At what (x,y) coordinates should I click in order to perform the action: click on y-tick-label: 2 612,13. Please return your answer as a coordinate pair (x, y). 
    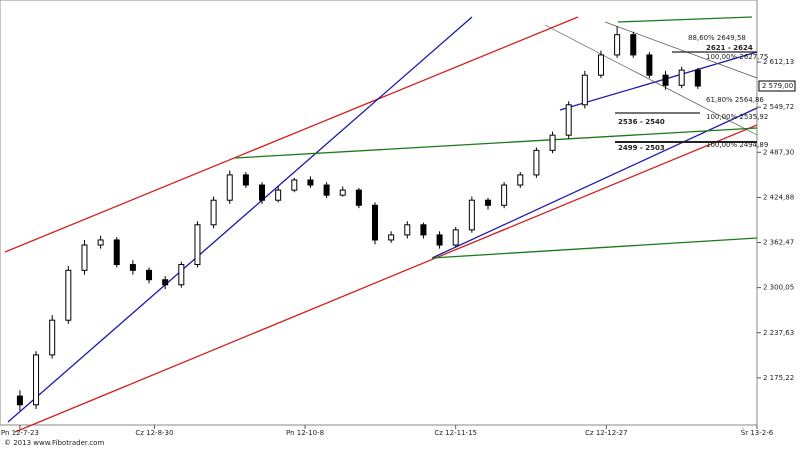
    Looking at the image, I should click on (778, 62).